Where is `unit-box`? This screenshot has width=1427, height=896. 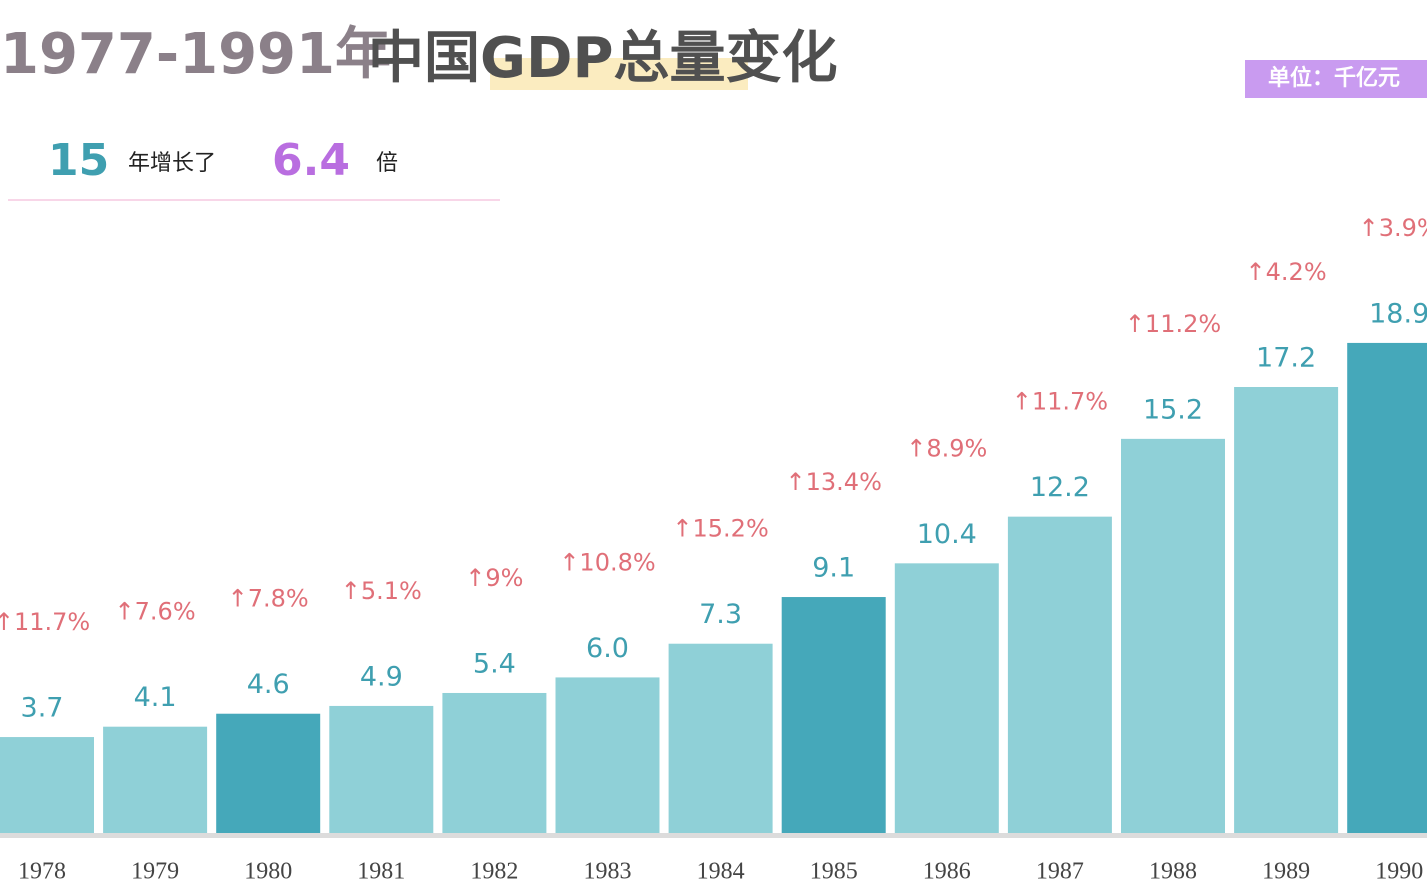
unit-box is located at coordinates (1336, 79).